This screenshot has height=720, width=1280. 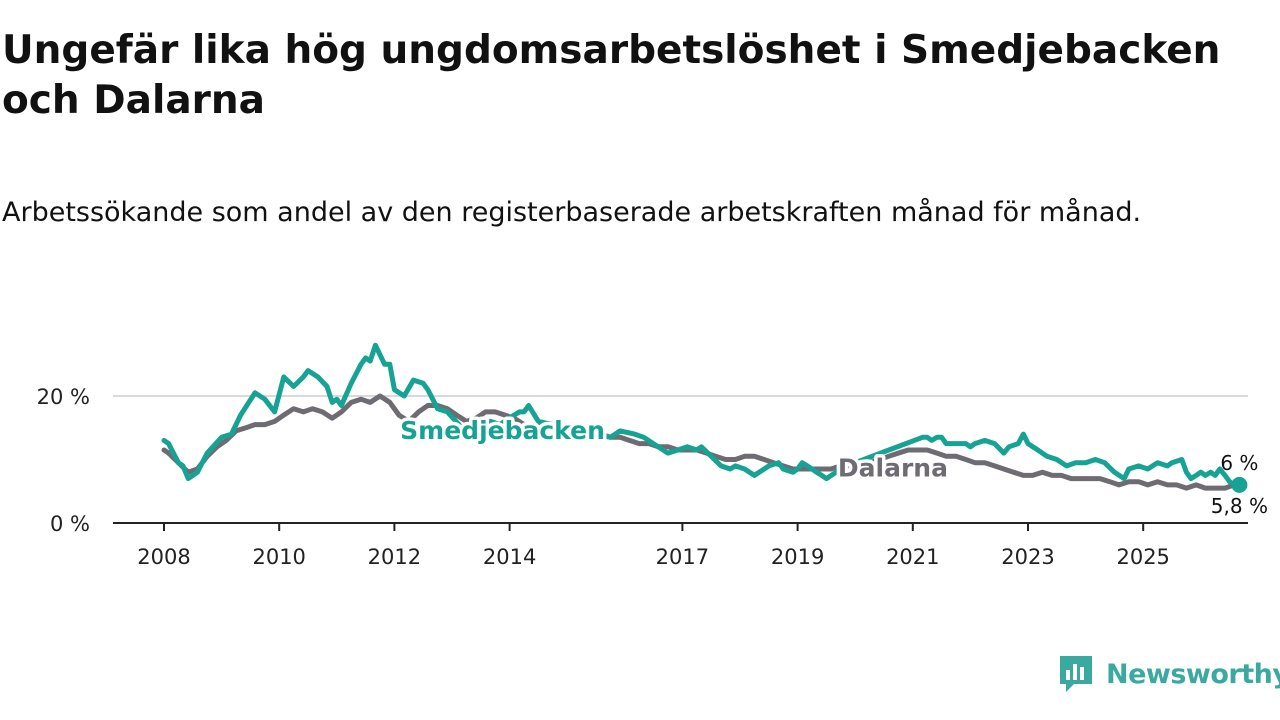 What do you see at coordinates (701, 442) in the screenshot?
I see `series-line-dalarna` at bounding box center [701, 442].